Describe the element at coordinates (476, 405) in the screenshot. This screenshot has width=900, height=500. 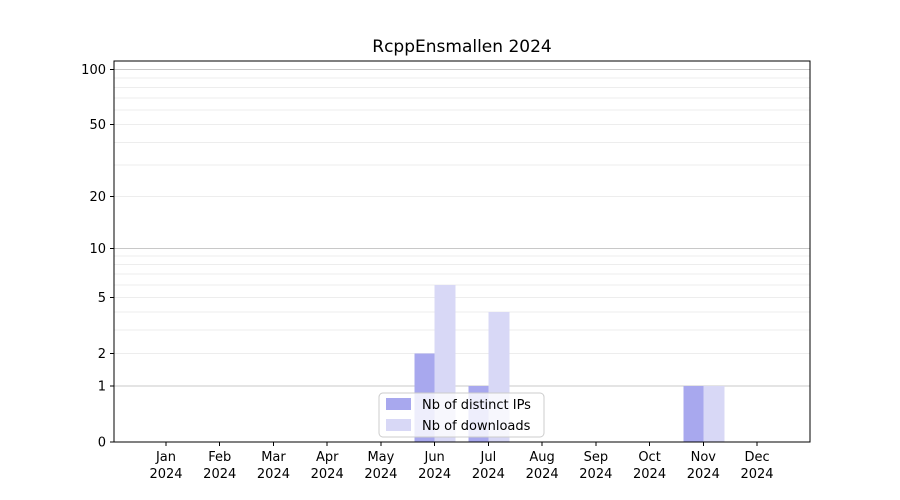
I see `legend-label: Nb of distinct IPs` at that location.